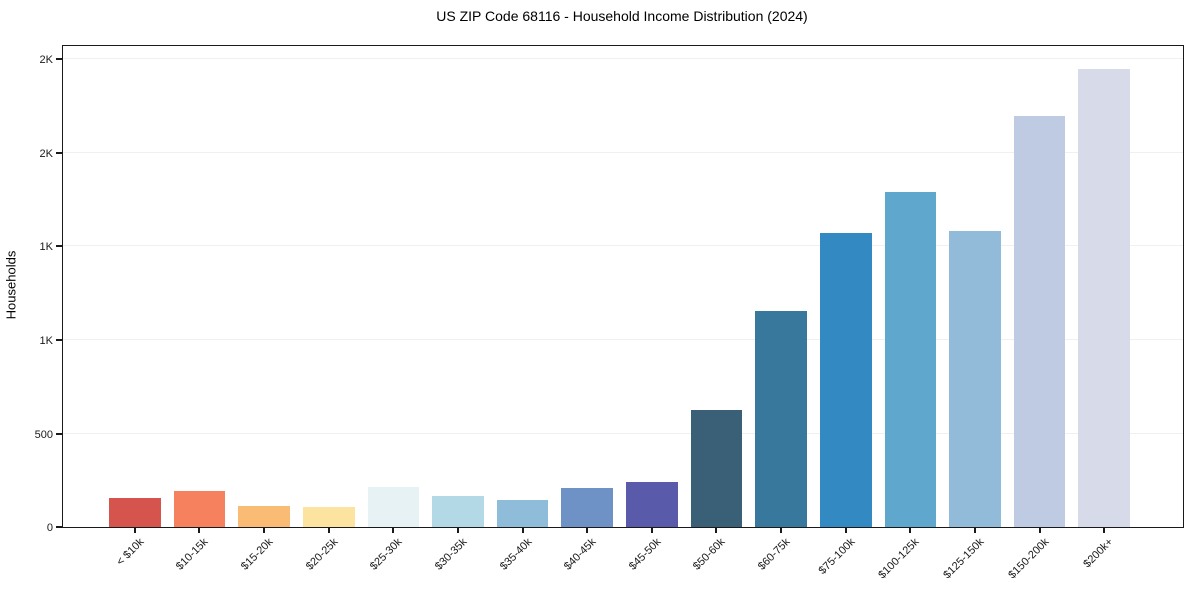  What do you see at coordinates (645, 554) in the screenshot?
I see `x-tick-label-45-50k: $45-50k` at bounding box center [645, 554].